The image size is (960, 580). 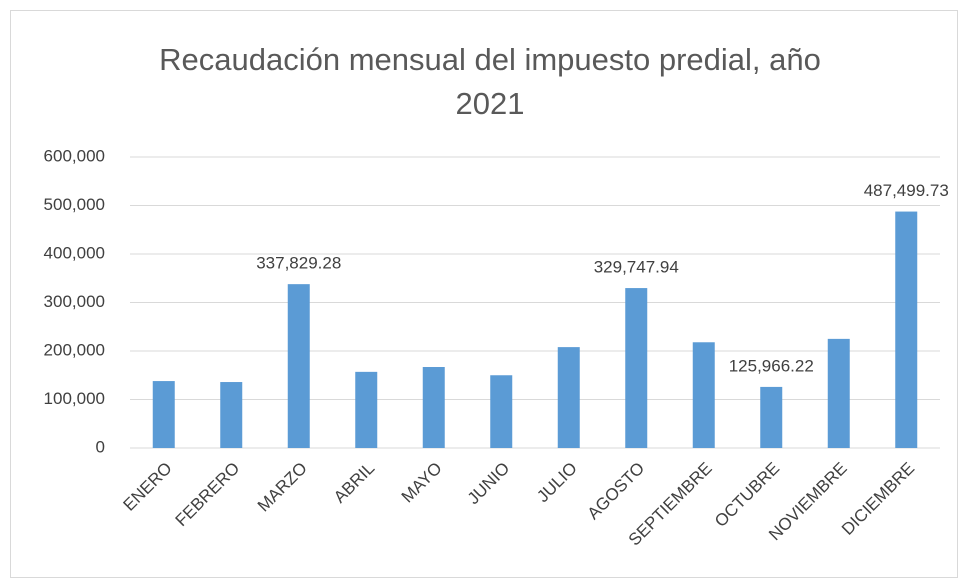 What do you see at coordinates (422, 483) in the screenshot?
I see `x-tick-label: MAYO` at bounding box center [422, 483].